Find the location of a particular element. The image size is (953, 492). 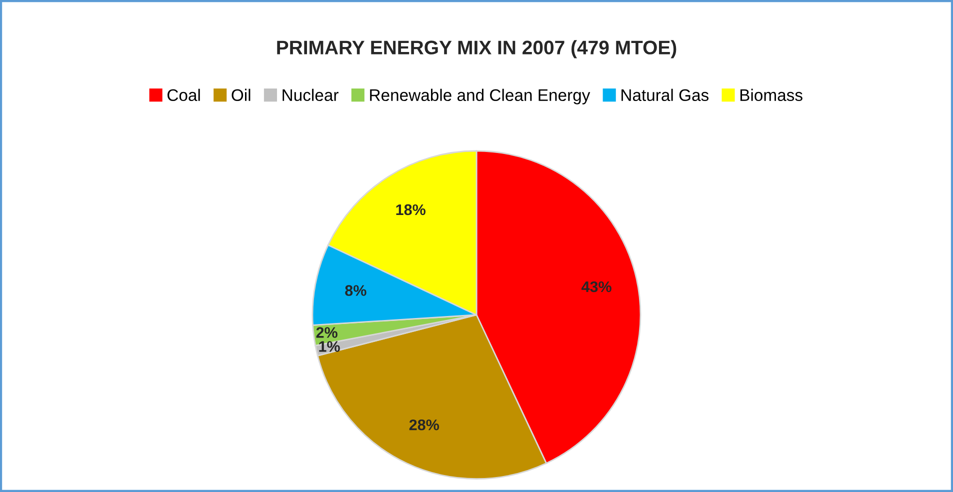

legend-label: Natural Gas is located at coordinates (665, 95).